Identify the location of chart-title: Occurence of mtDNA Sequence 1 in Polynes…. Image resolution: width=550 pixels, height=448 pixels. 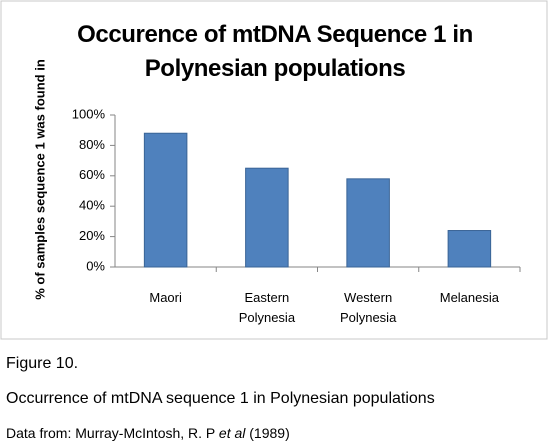
(275, 51).